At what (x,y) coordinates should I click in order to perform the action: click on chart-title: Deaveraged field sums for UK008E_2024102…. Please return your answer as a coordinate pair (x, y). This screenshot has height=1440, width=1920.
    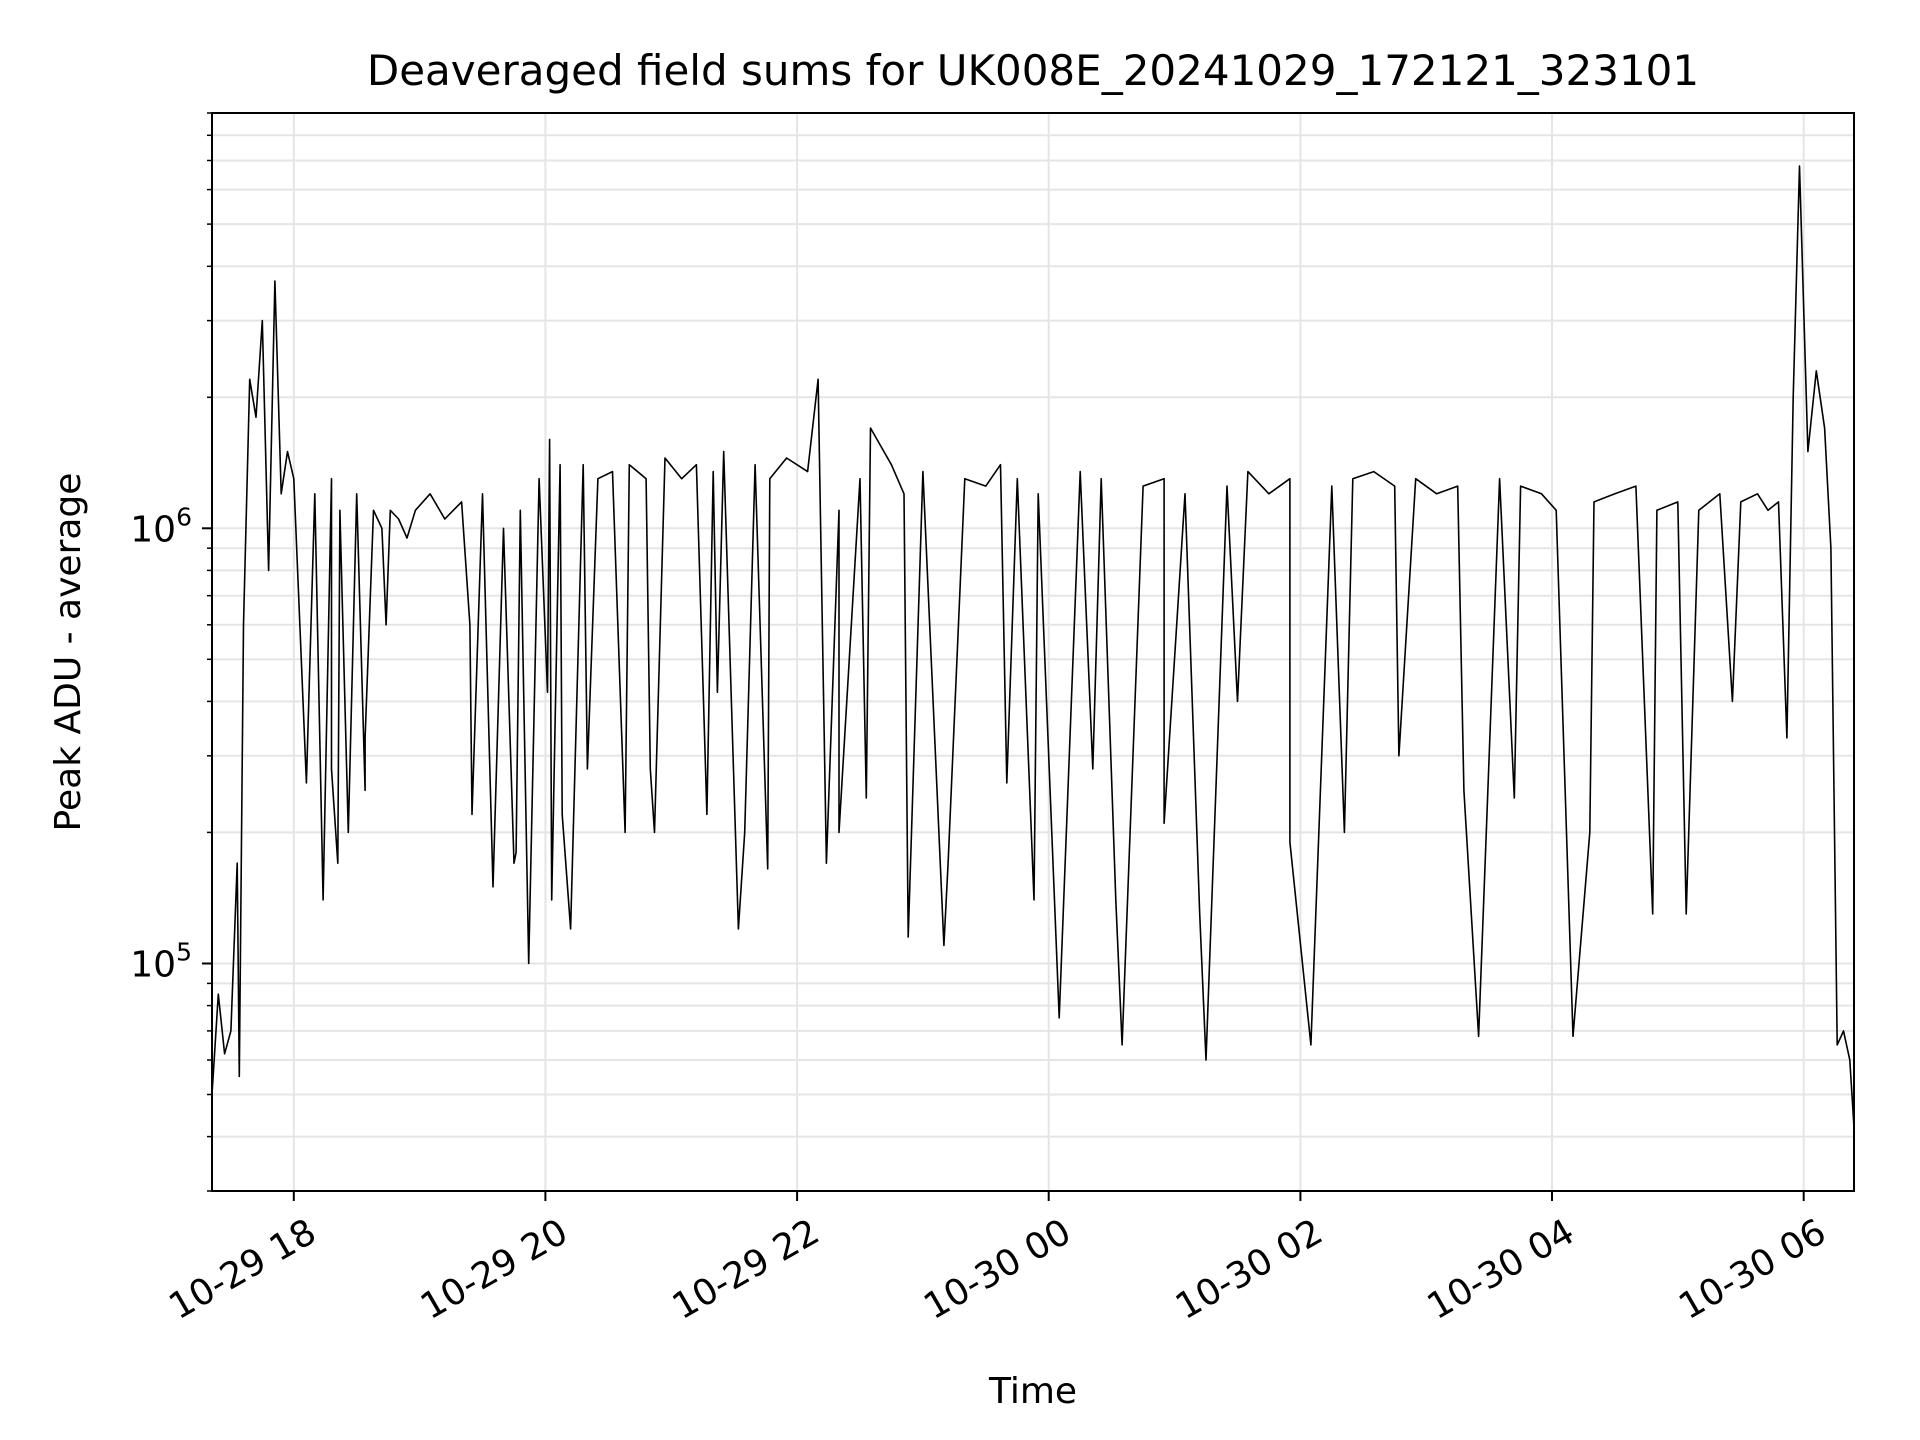
    Looking at the image, I should click on (1033, 70).